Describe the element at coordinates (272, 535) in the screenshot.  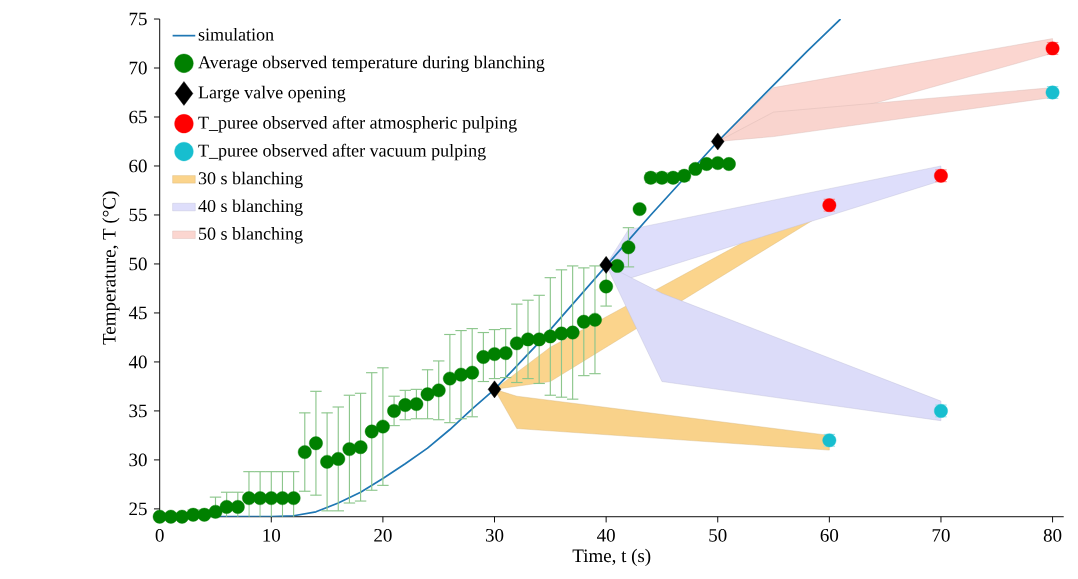
I see `x-tick-label: 10` at that location.